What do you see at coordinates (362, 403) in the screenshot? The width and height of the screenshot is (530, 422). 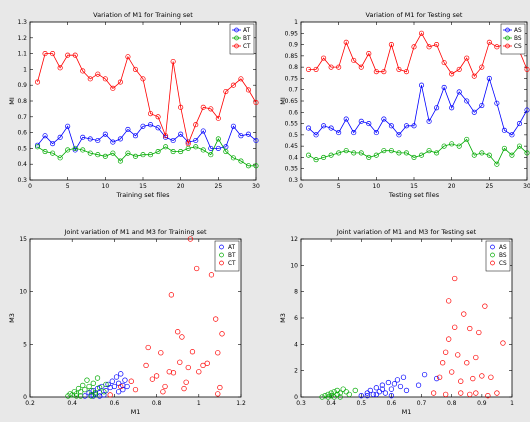 I see `x-tick-label: 0.5` at bounding box center [362, 403].